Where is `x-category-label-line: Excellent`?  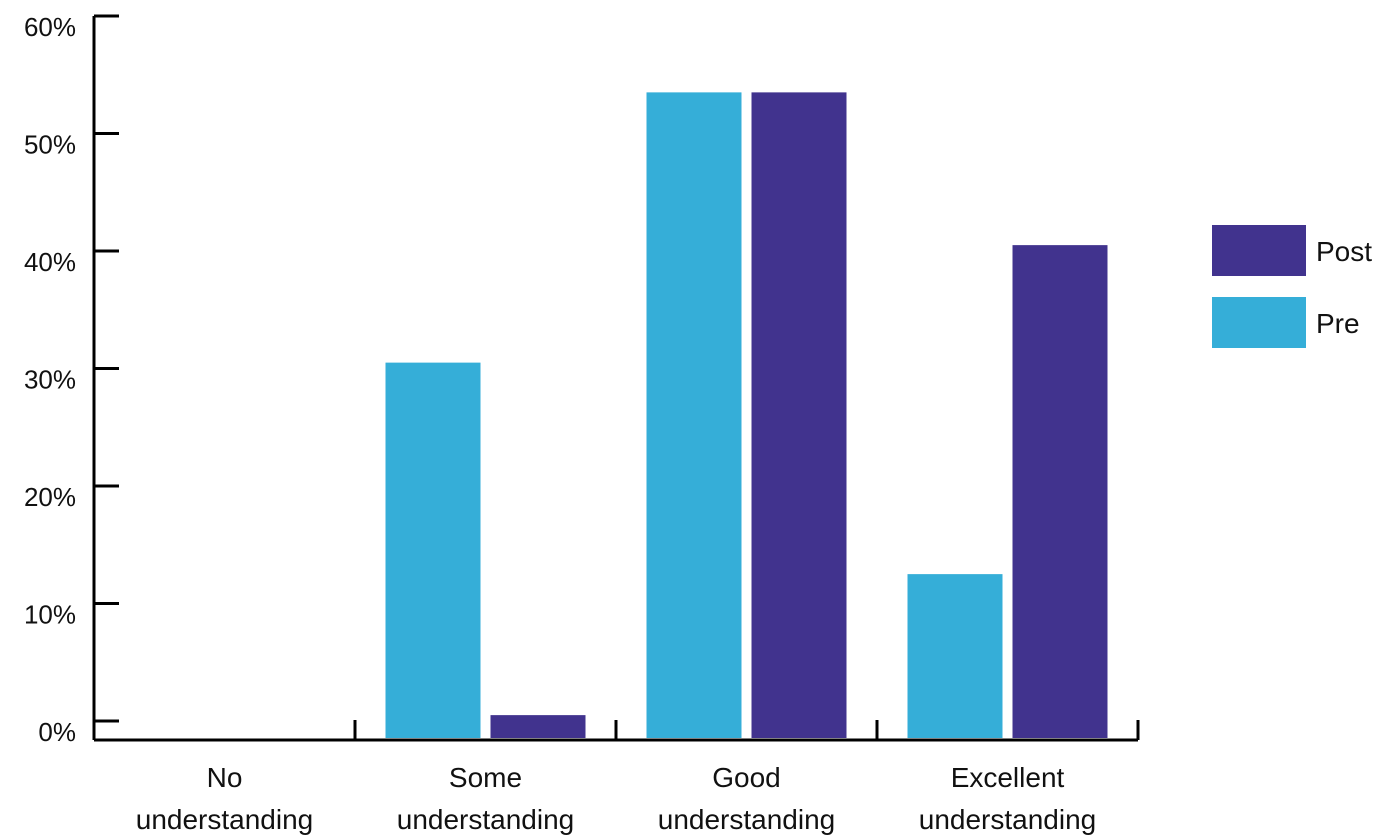
x-category-label-line: Excellent is located at coordinates (1008, 777).